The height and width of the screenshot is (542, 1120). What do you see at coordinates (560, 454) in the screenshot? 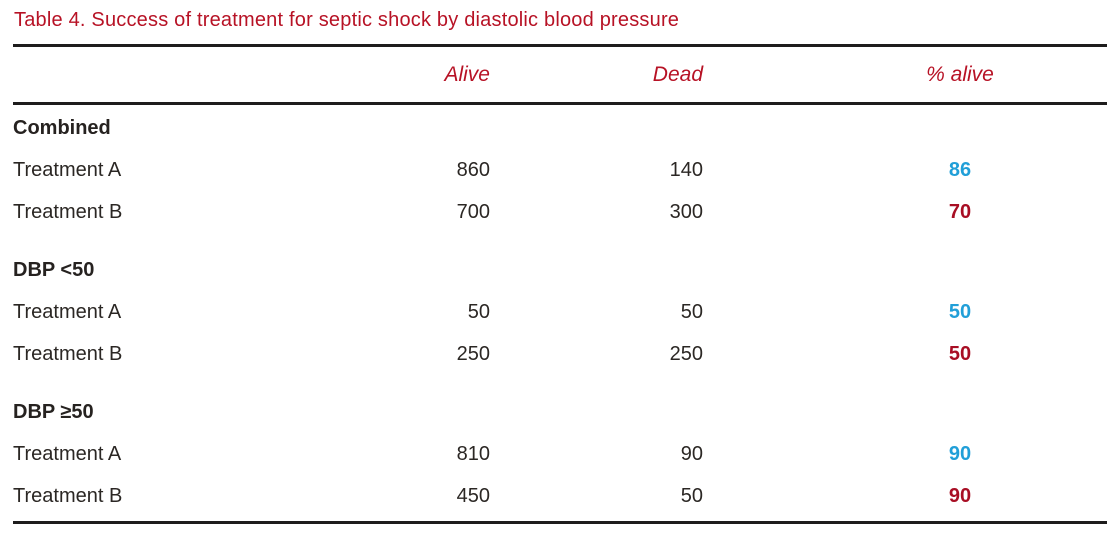
I see `treatment-row: Treatment A 810 90 90` at bounding box center [560, 454].